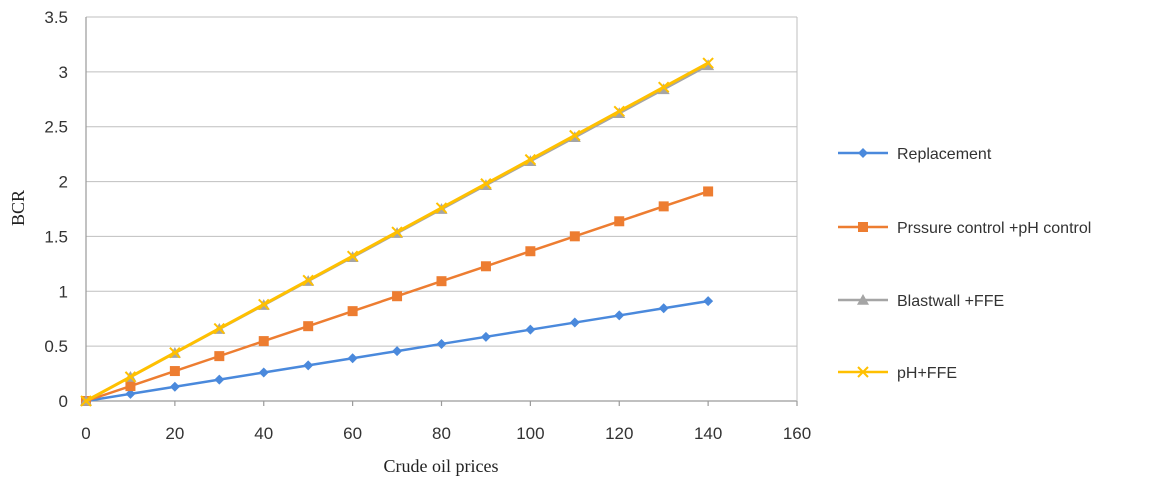 This screenshot has height=482, width=1157. Describe the element at coordinates (619, 433) in the screenshot. I see `x-tick-label-6: 120` at that location.